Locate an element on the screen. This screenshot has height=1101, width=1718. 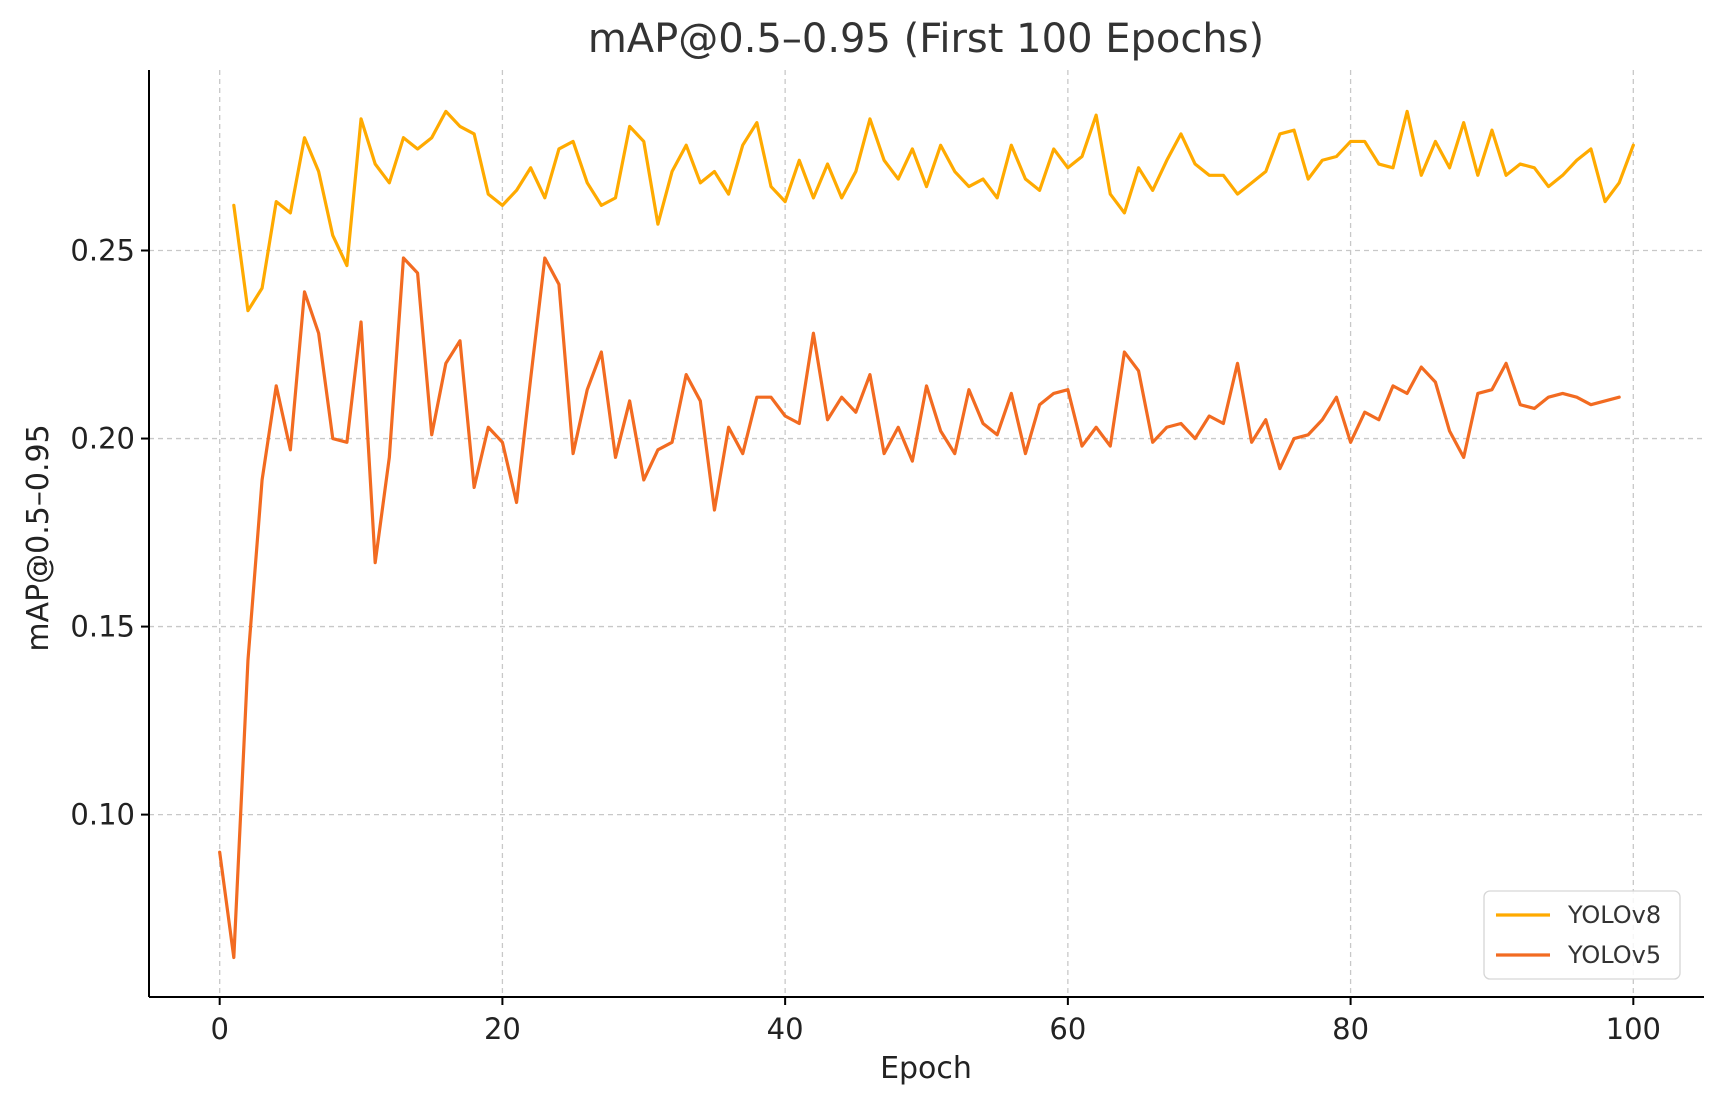
legend: YOLOv8 YOLOv5 is located at coordinates (1582, 935).